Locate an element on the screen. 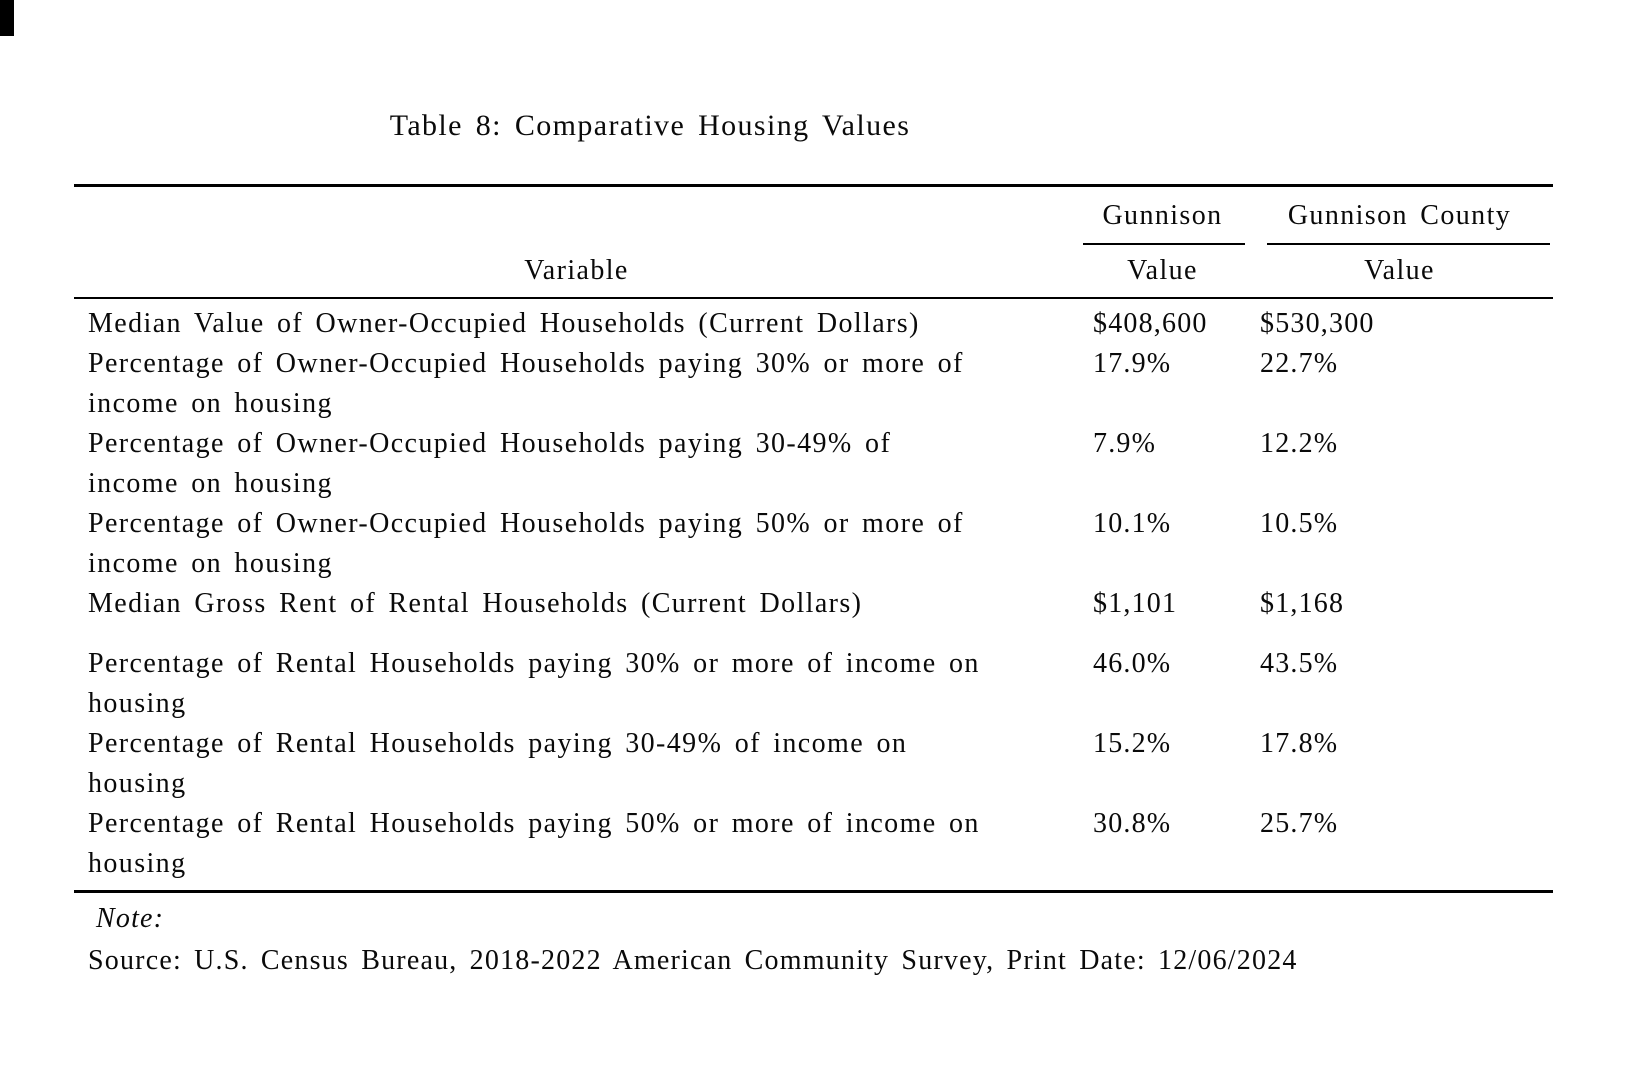 This screenshot has height=1082, width=1636. county-value-cell: 43.5% is located at coordinates (1299, 663).